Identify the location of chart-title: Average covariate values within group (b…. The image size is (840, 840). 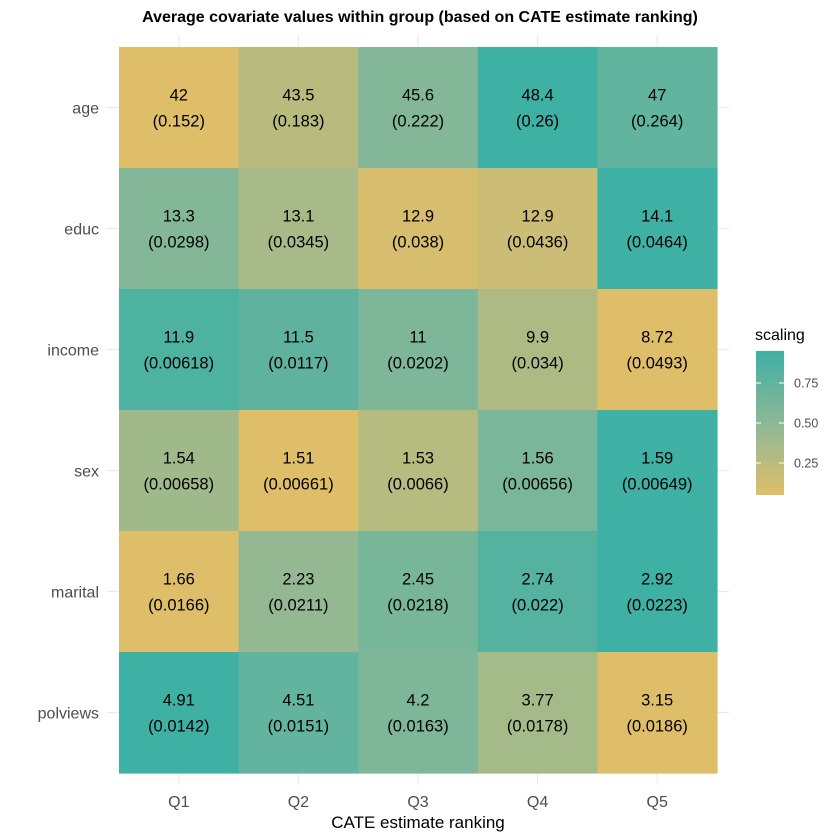
(420, 17).